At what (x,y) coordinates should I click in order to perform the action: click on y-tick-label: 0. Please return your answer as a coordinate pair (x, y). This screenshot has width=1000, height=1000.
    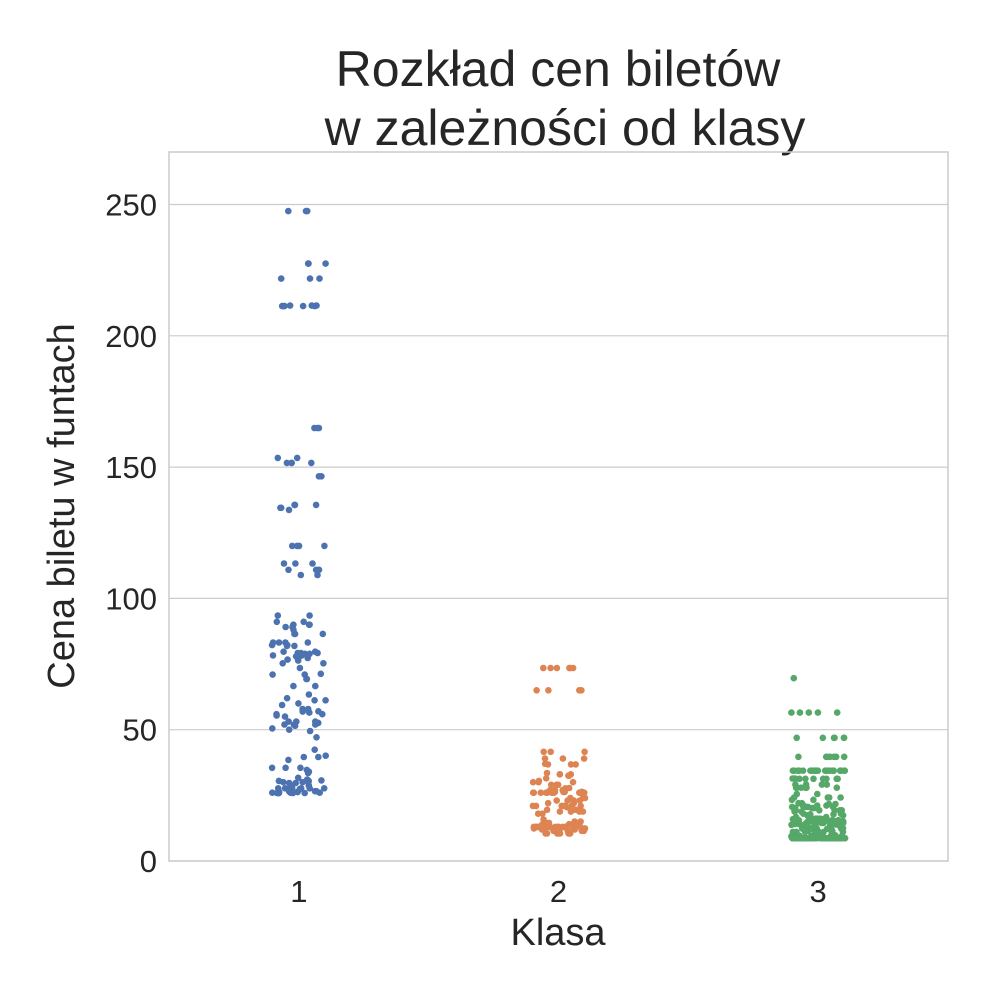
    Looking at the image, I should click on (148, 861).